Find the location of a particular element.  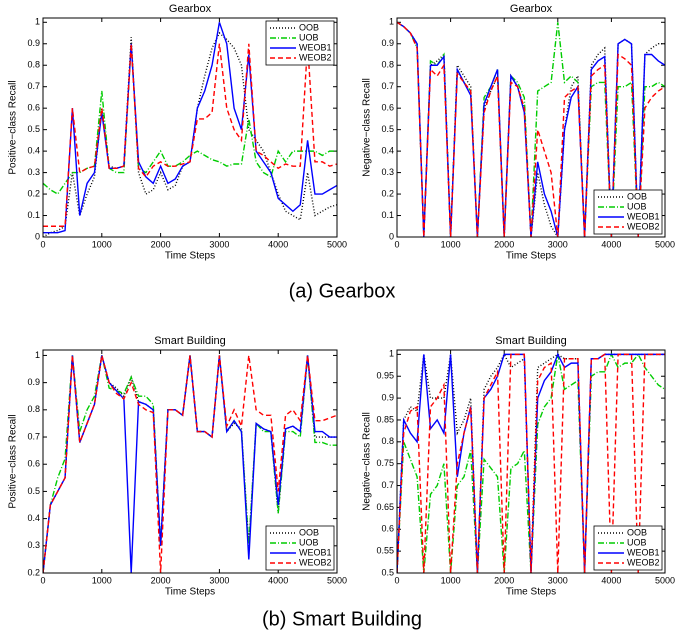

y-tick-label: 0.75 is located at coordinates (385, 463).